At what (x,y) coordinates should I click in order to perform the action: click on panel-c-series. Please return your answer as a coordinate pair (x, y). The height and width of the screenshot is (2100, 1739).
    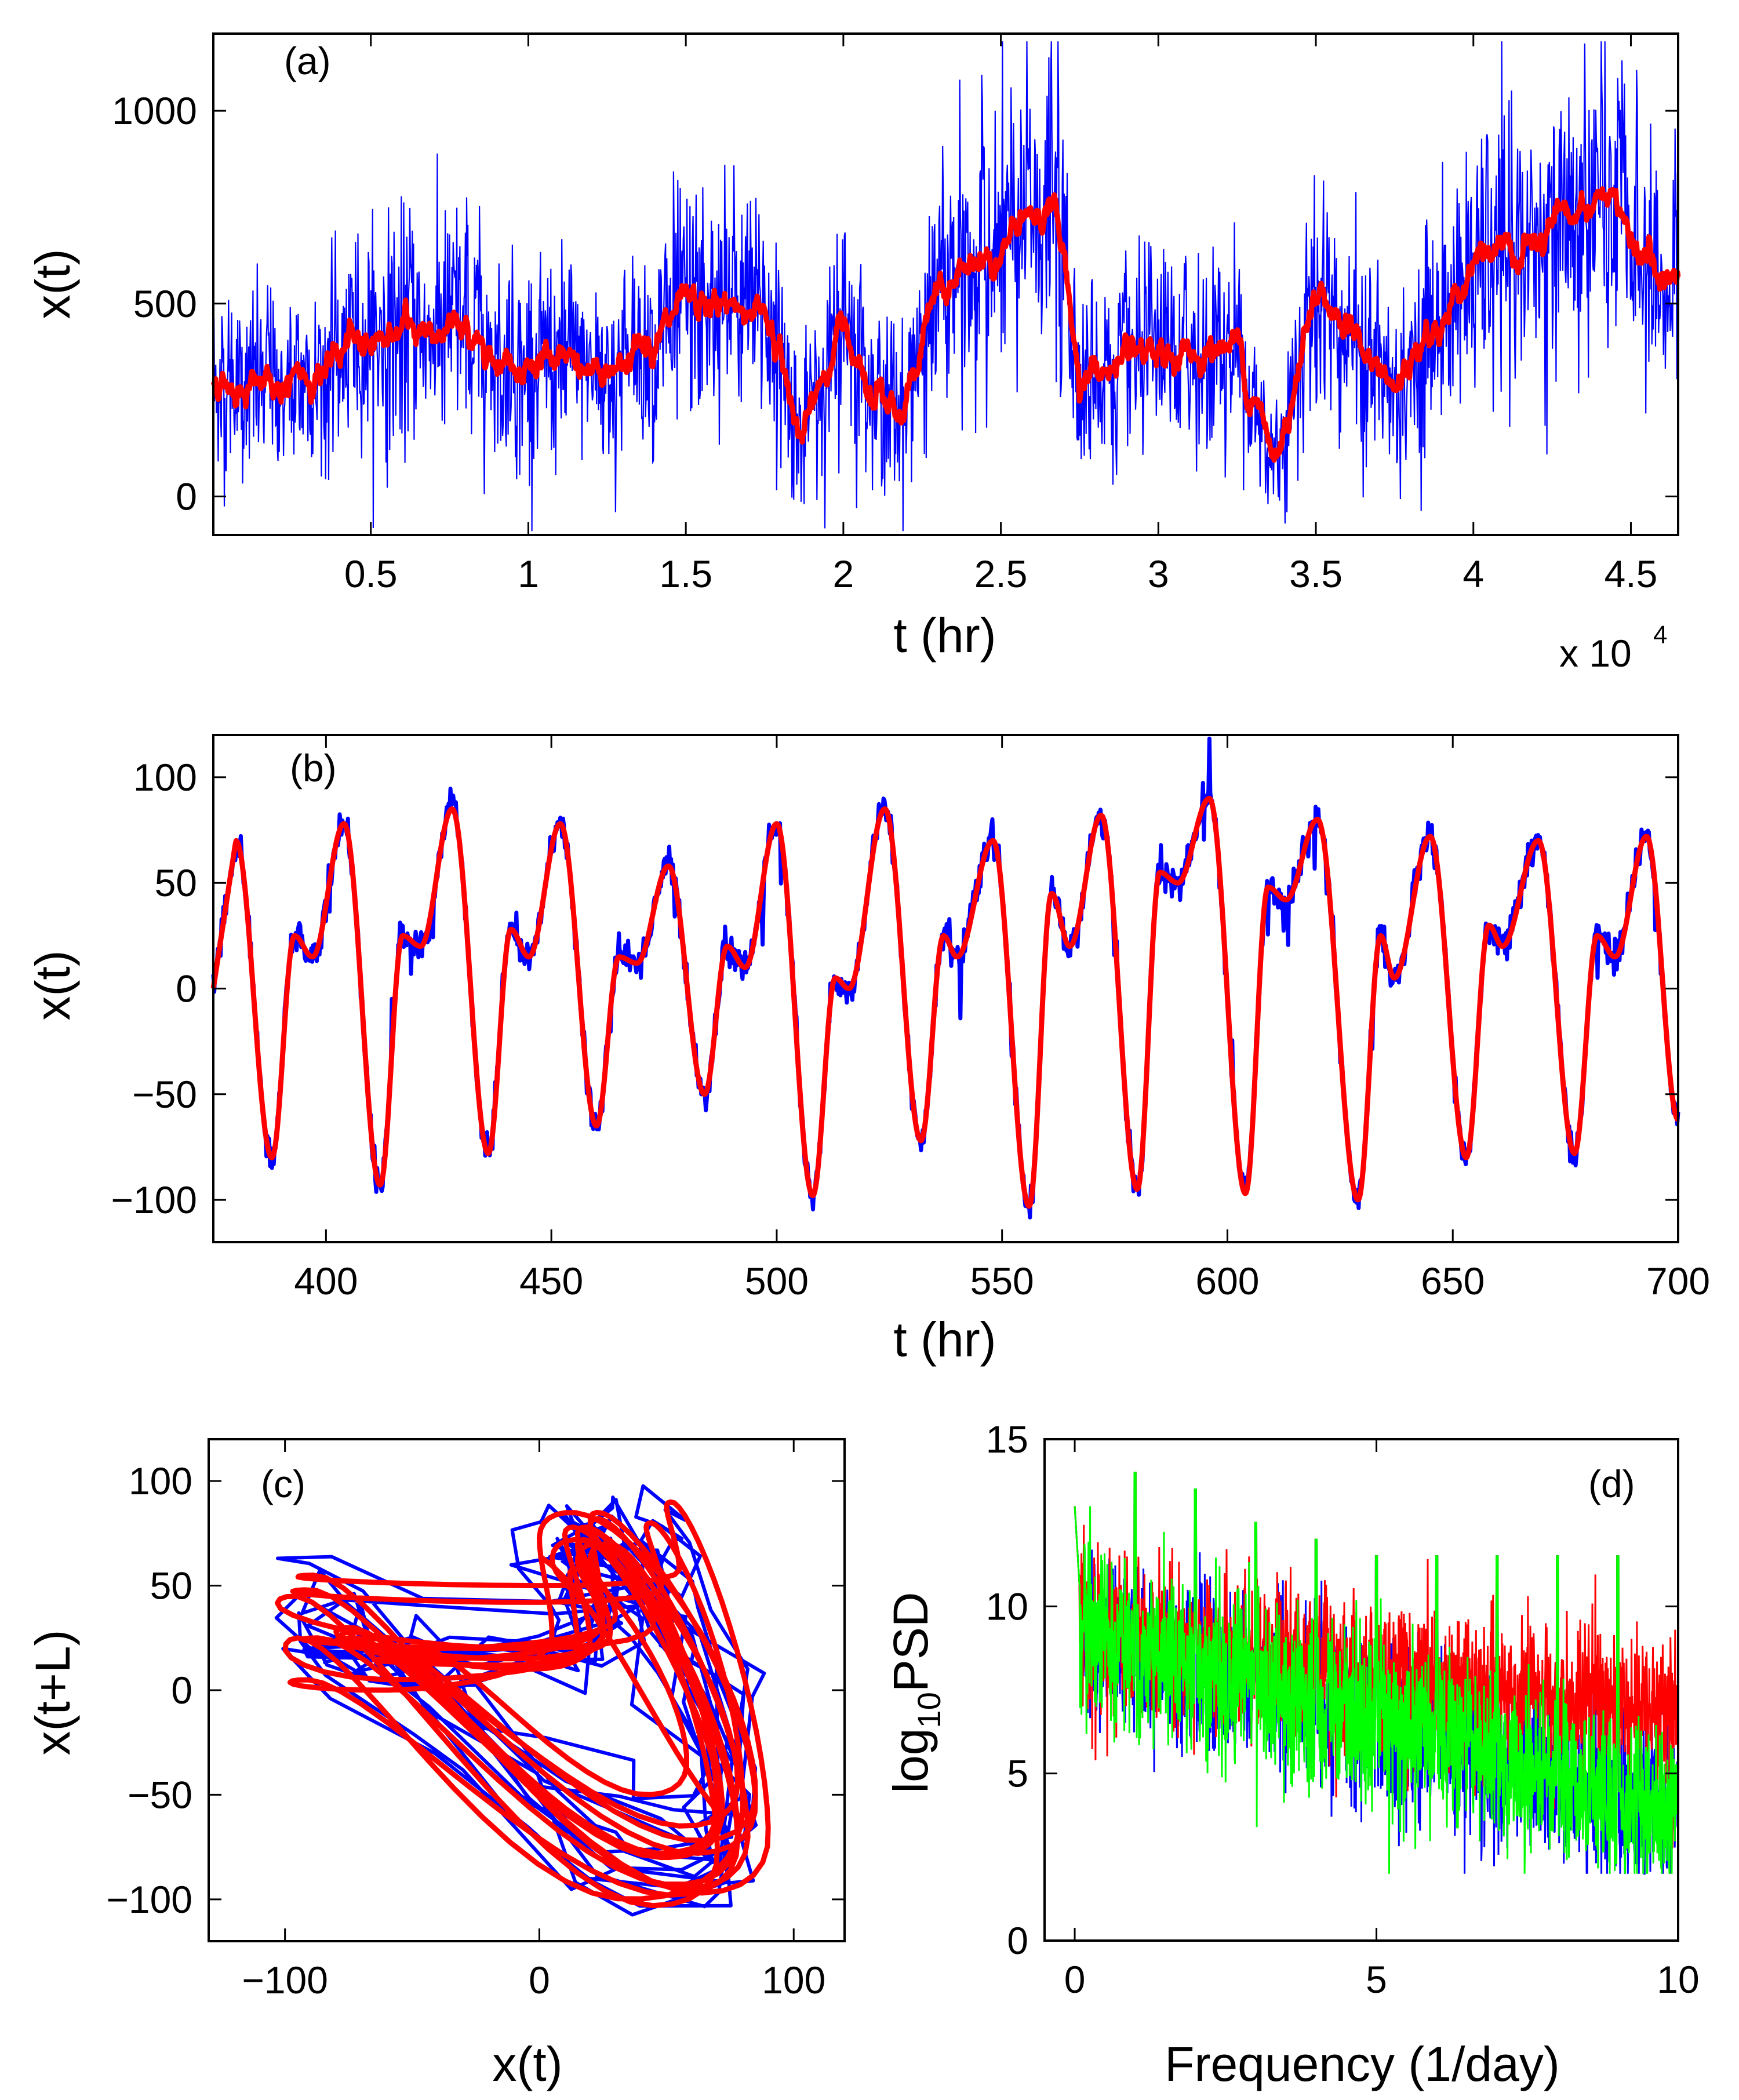
    Looking at the image, I should click on (522, 1700).